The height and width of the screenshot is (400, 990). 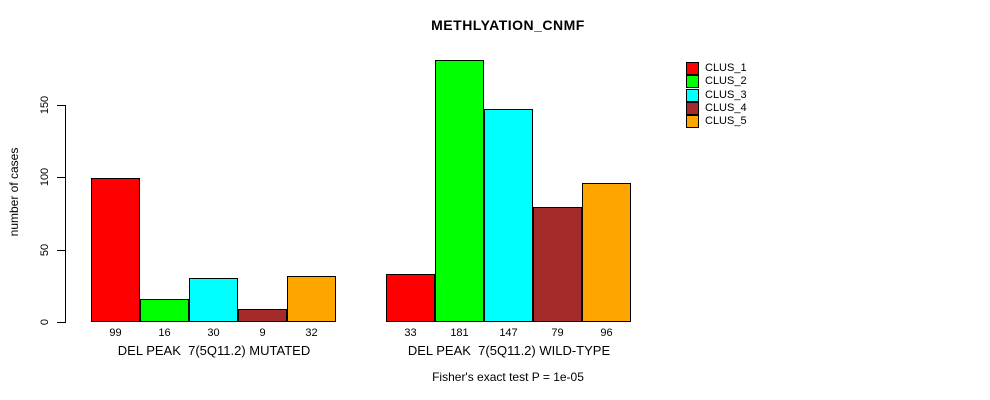 What do you see at coordinates (164, 310) in the screenshot?
I see `bar-clus_2-group1` at bounding box center [164, 310].